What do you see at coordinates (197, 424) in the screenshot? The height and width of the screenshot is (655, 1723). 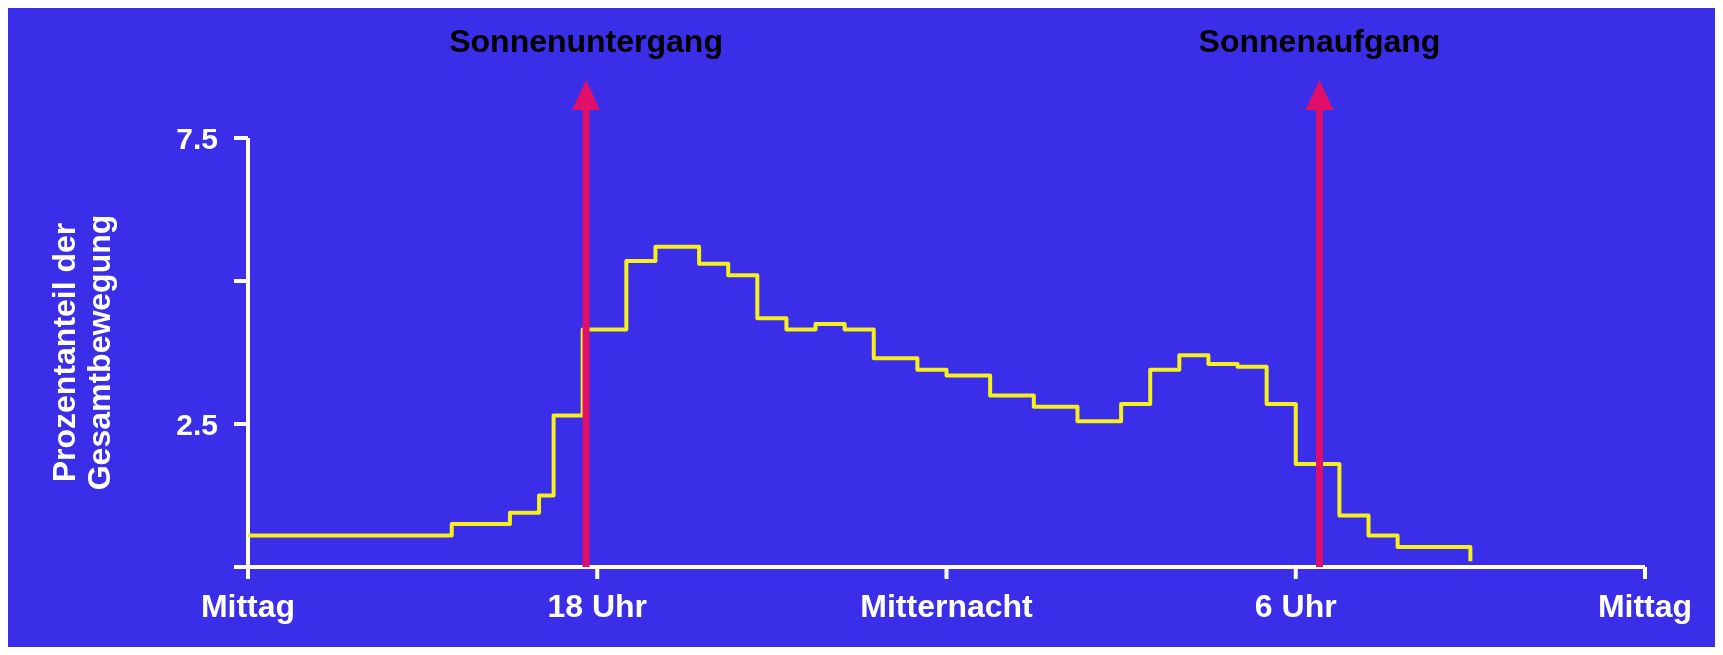 I see `y-tick-label: 2.5` at bounding box center [197, 424].